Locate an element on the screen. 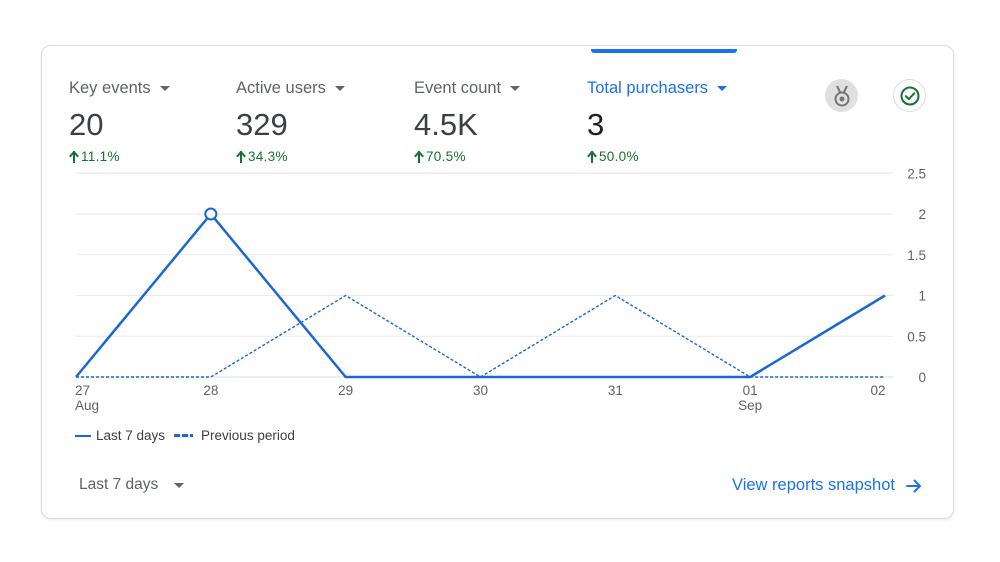 This screenshot has height=562, width=1000. x-tick-label: 30 is located at coordinates (480, 390).